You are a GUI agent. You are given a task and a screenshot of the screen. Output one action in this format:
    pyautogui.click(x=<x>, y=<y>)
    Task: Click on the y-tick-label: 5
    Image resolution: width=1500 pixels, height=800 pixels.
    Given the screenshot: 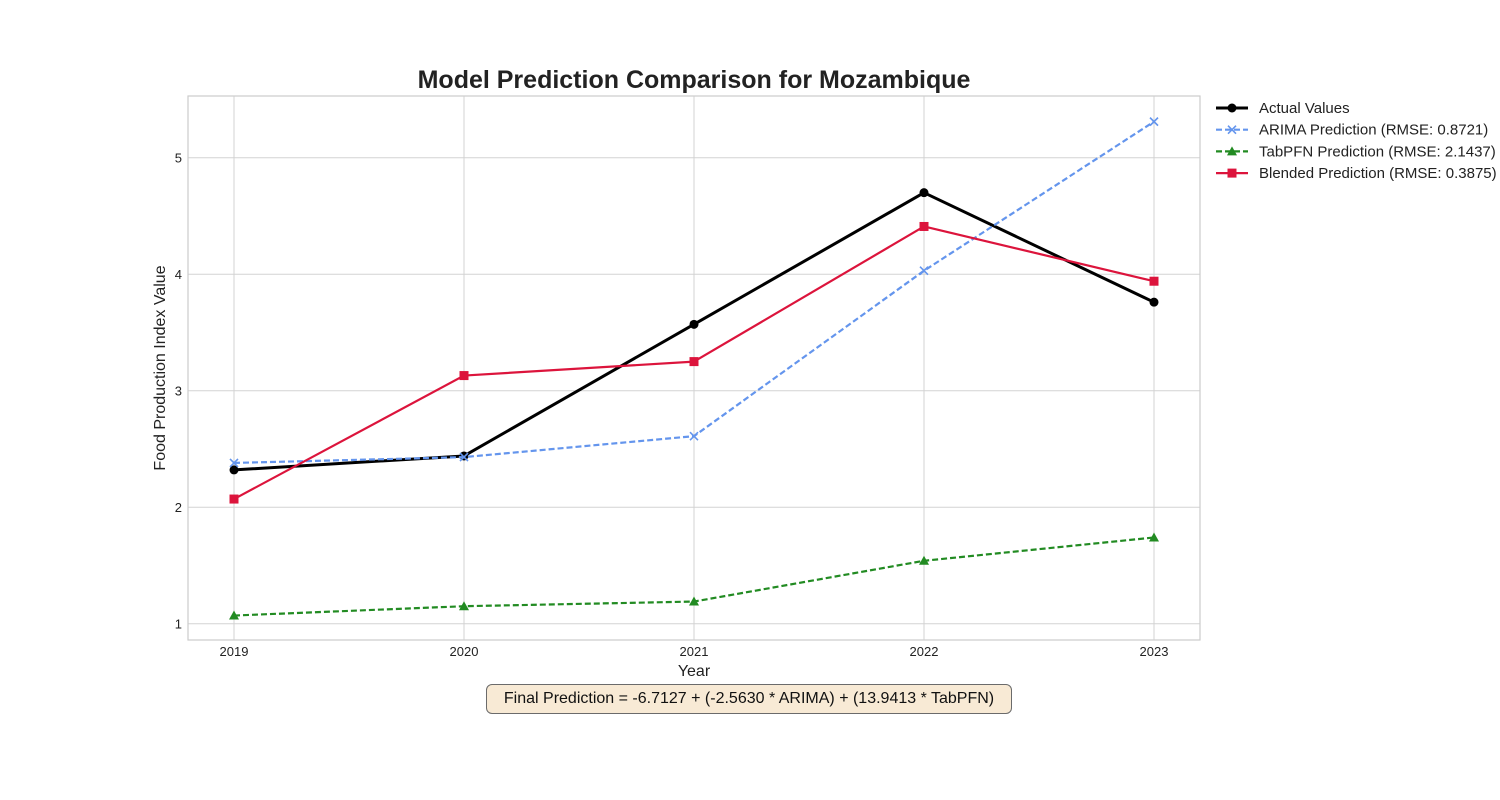 What is the action you would take?
    pyautogui.click(x=178, y=158)
    